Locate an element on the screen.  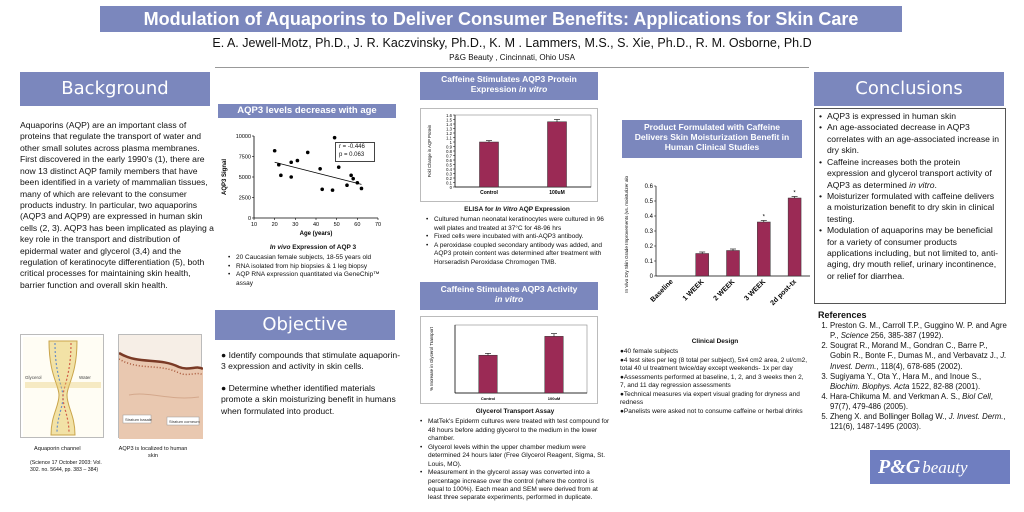
aqp3-localization-caption: AQP3 is localized to human skin is located at coordinates (153, 452).